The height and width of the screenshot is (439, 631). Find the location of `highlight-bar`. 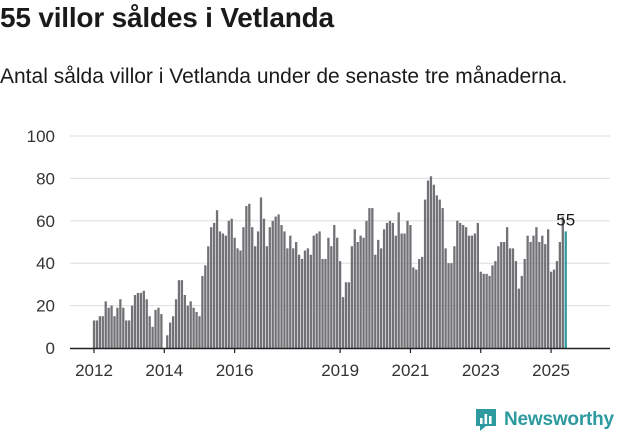

highlight-bar is located at coordinates (565, 289).